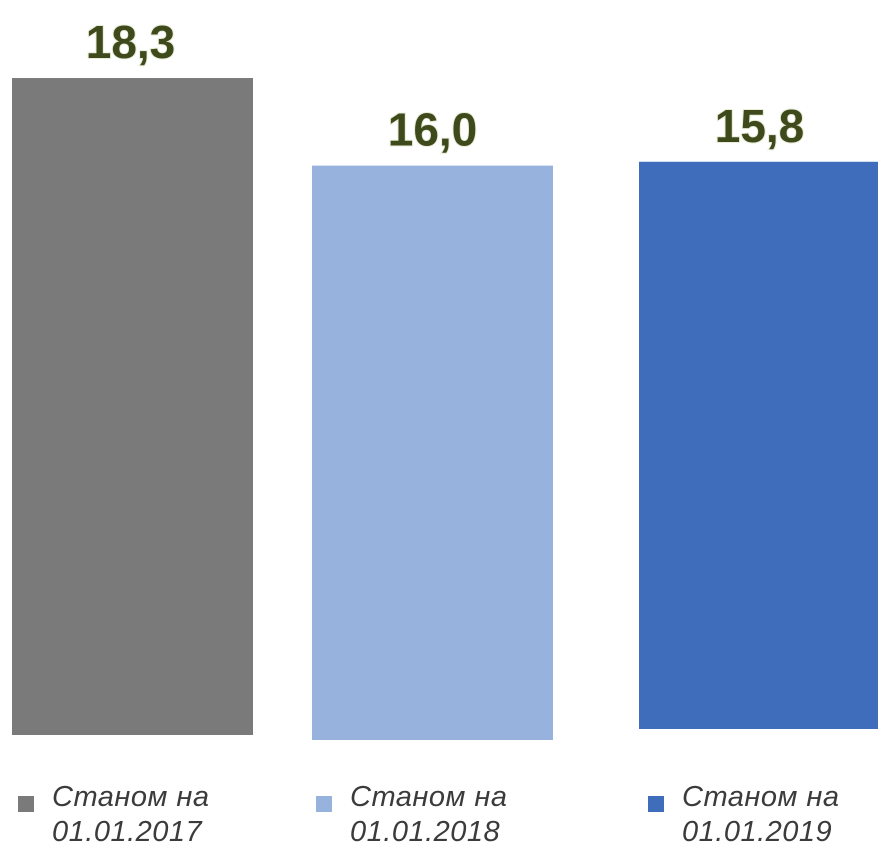  Describe the element at coordinates (429, 815) in the screenshot. I see `legend-label-2018: Станом на 01.01.2018` at that location.